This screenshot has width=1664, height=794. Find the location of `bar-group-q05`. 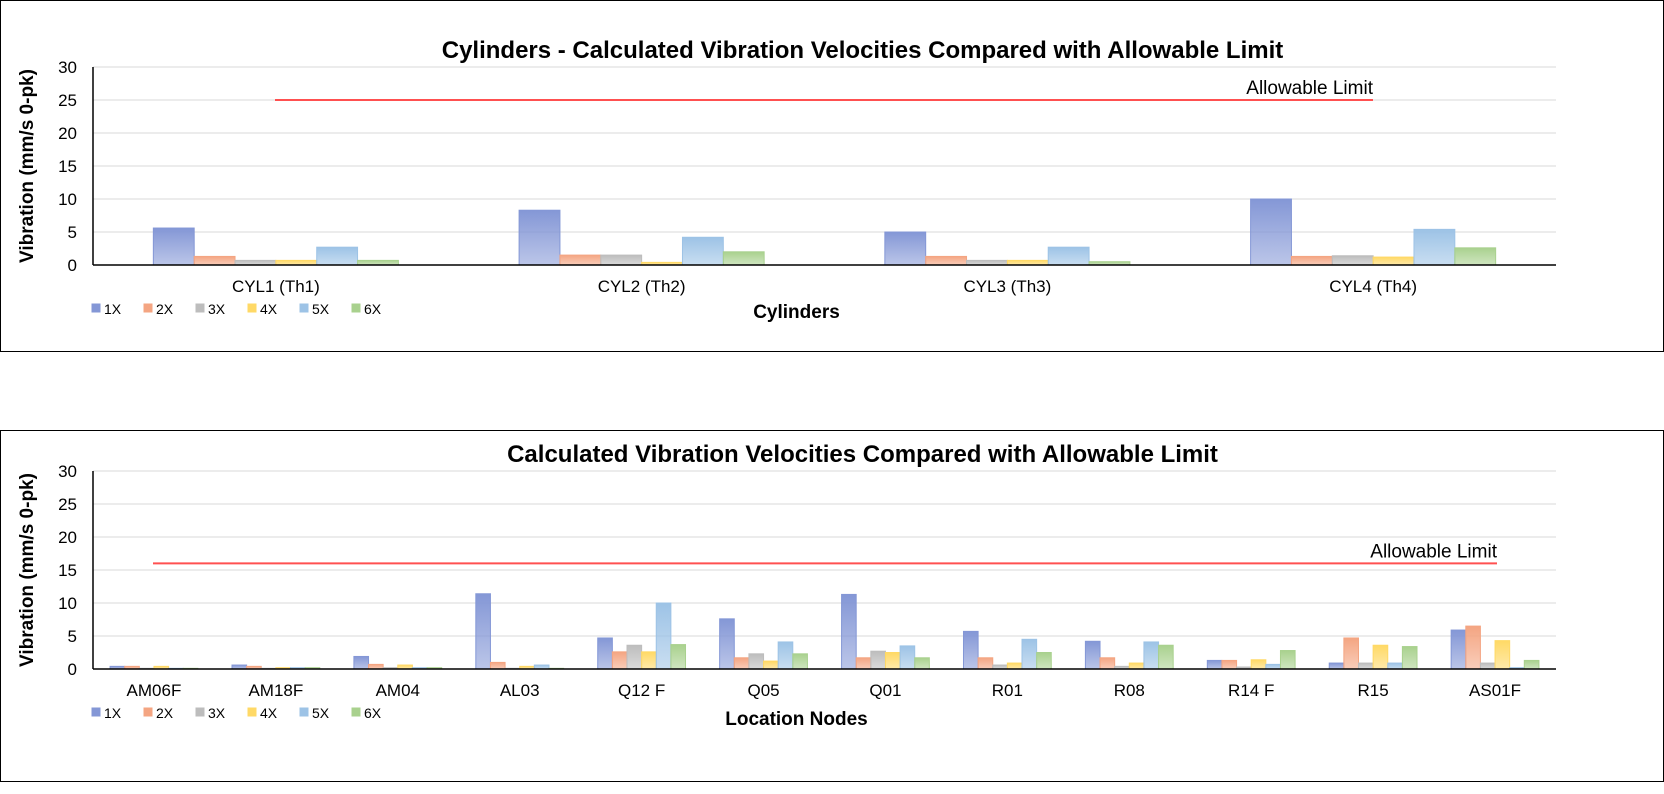

bar-group-q05 is located at coordinates (763, 644).